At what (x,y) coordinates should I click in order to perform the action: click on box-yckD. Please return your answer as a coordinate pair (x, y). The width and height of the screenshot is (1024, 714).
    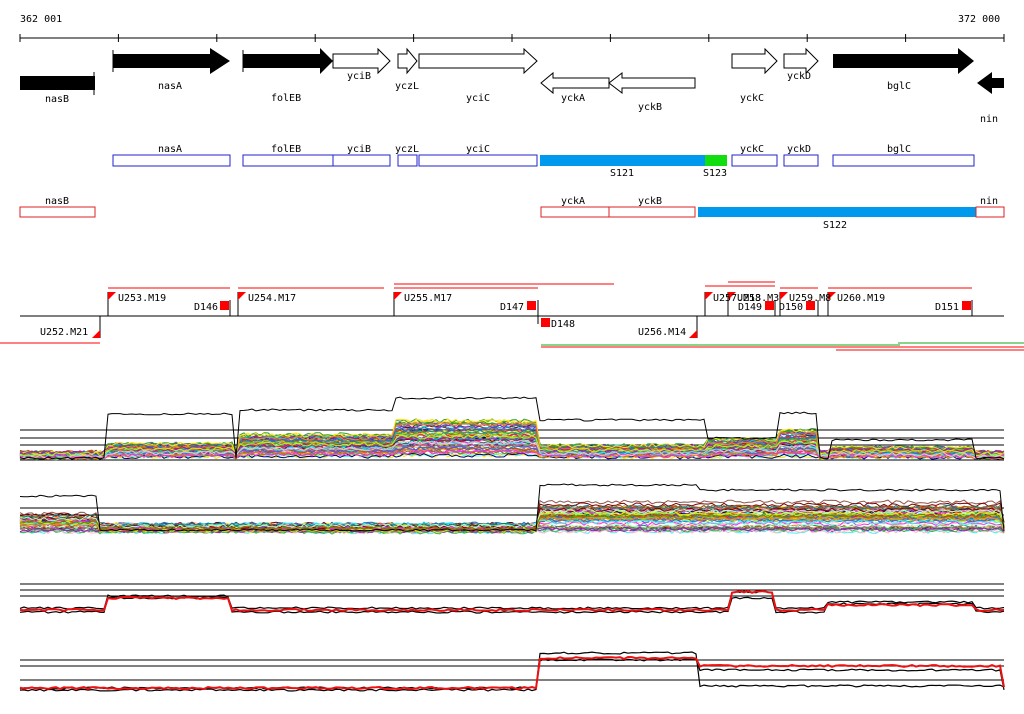
    Looking at the image, I should click on (801, 160).